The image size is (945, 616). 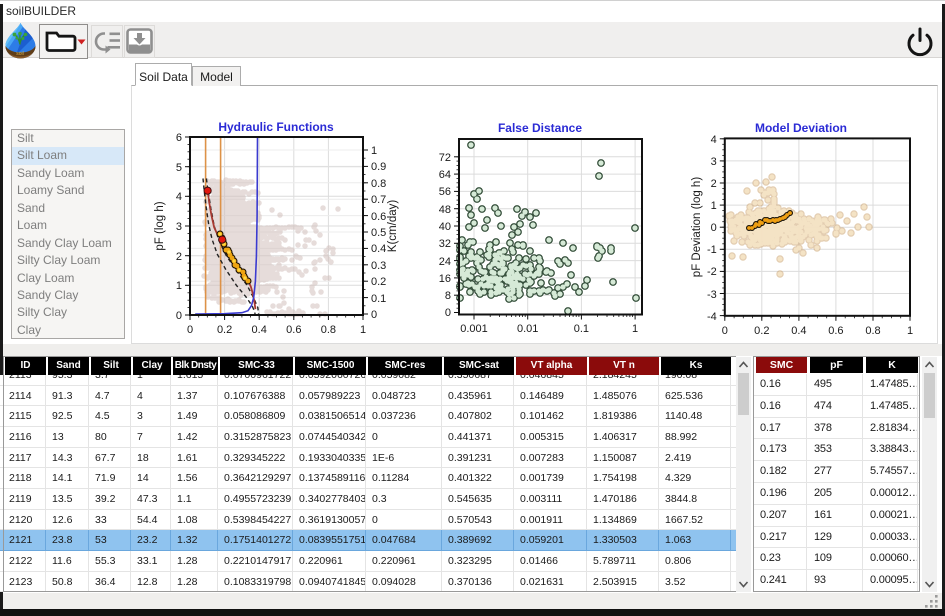 What do you see at coordinates (20, 54) in the screenshot?
I see `svg-text: soil` at bounding box center [20, 54].